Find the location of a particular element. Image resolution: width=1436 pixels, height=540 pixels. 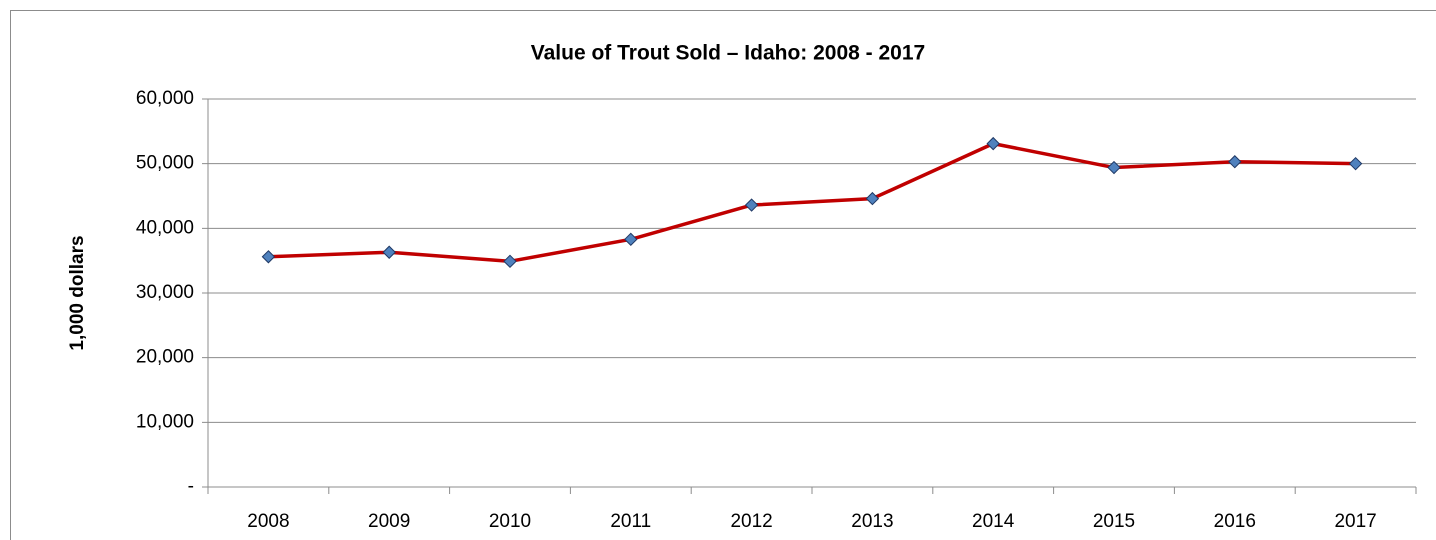

y-tick-label: 50,000 is located at coordinates (165, 163).